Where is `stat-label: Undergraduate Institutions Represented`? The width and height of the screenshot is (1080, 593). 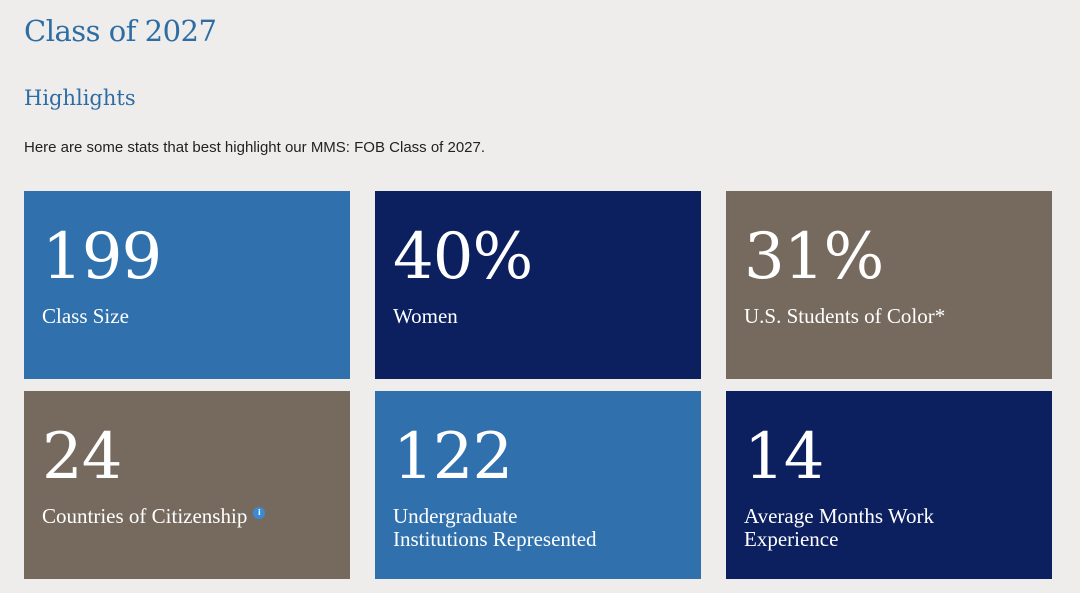 stat-label: Undergraduate Institutions Represented is located at coordinates (495, 527).